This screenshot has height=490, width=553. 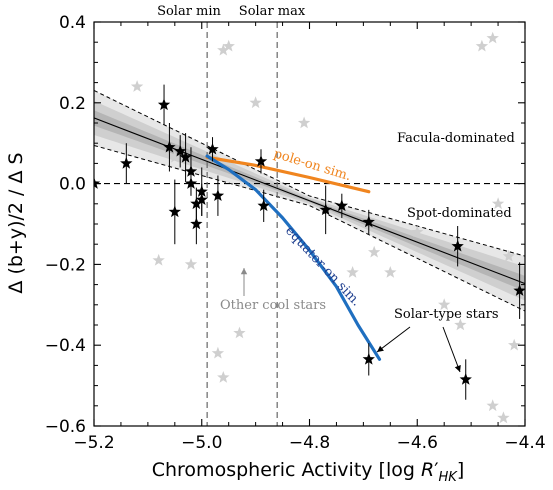 What do you see at coordinates (65, 346) in the screenshot?
I see `y-tick-label: −0.4` at bounding box center [65, 346].